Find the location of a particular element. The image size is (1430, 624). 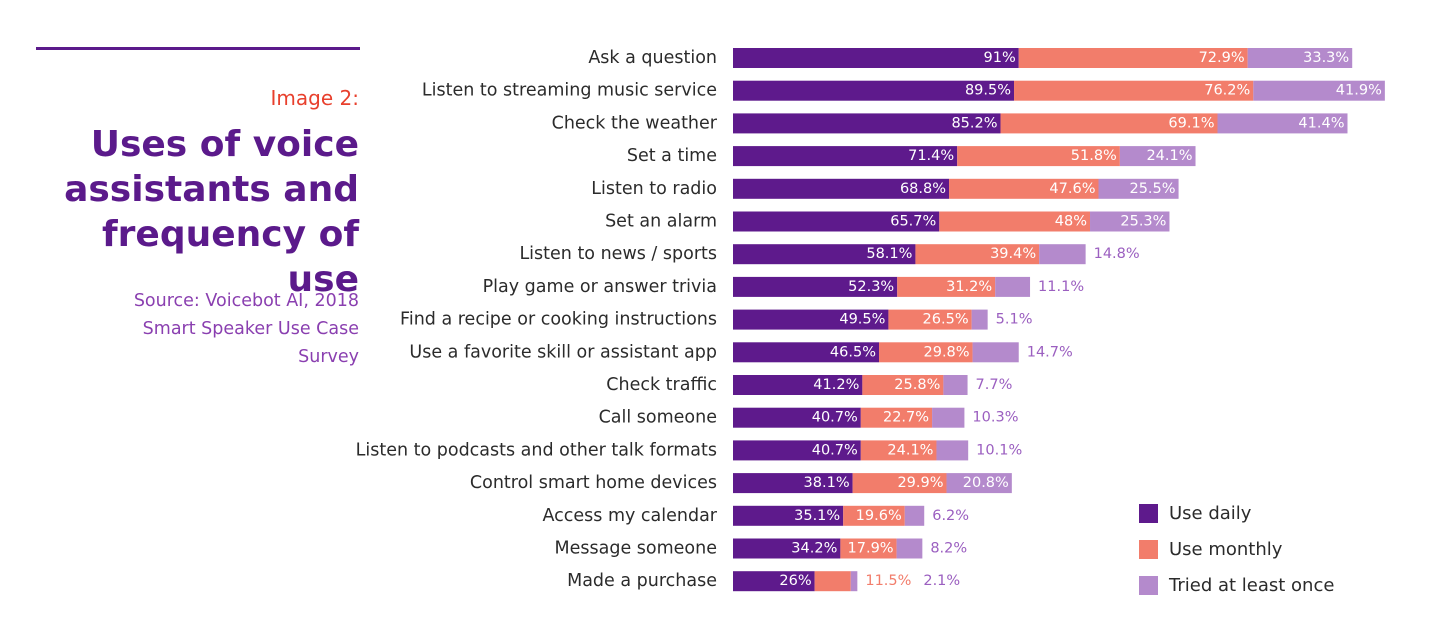

data-label-once: 41.9% is located at coordinates (1359, 91).